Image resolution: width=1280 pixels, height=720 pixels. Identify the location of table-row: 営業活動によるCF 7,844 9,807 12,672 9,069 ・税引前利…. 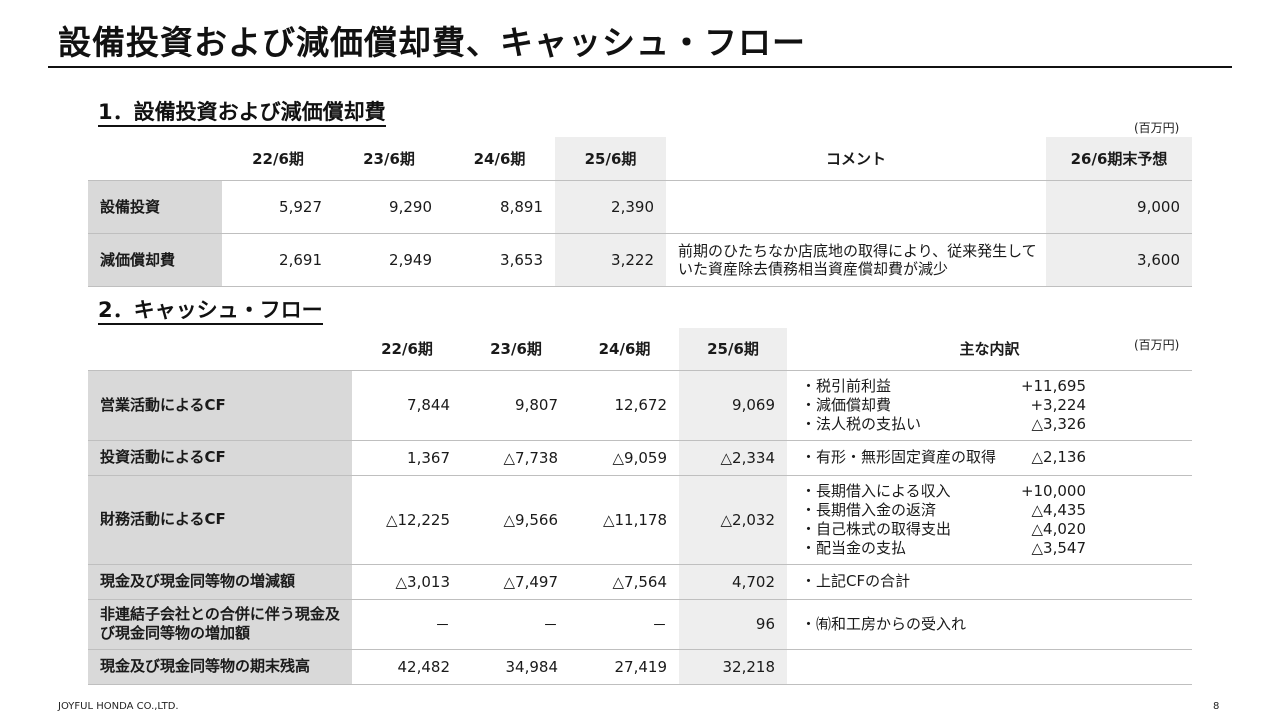
(640, 405).